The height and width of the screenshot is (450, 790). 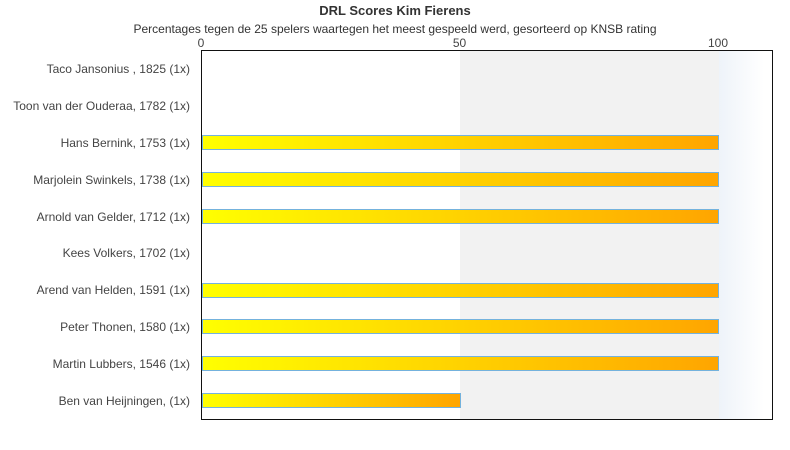 I want to click on player-label: Peter Thonen, 1580 (1x), so click(x=125, y=326).